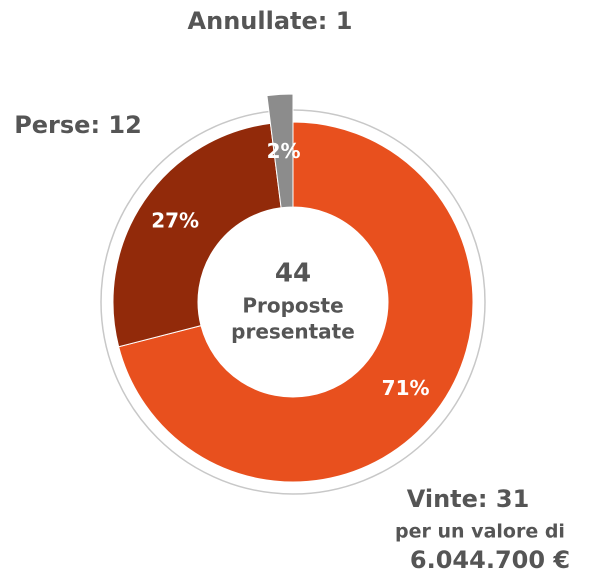  What do you see at coordinates (78, 125) in the screenshot?
I see `category-label: Perse: 12` at bounding box center [78, 125].